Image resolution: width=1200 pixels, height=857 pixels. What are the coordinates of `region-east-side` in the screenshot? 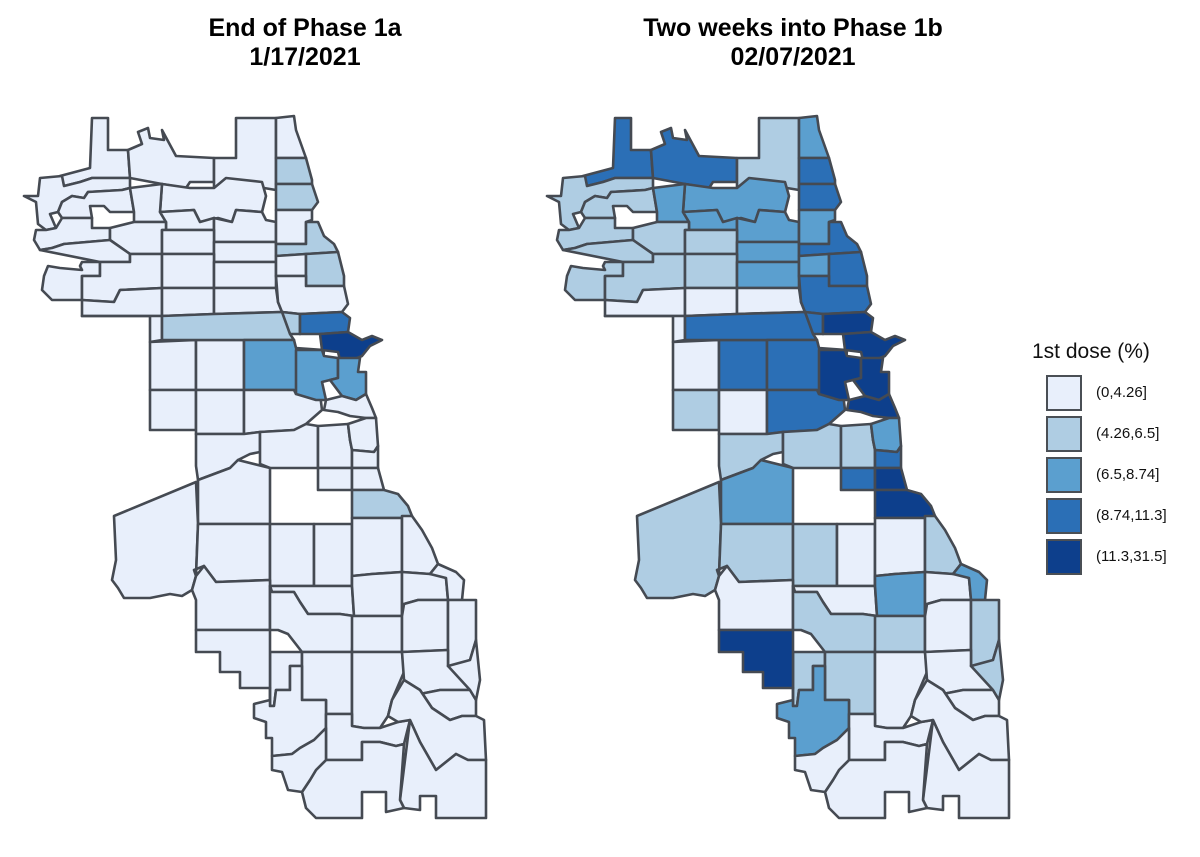 It's located at (966, 769).